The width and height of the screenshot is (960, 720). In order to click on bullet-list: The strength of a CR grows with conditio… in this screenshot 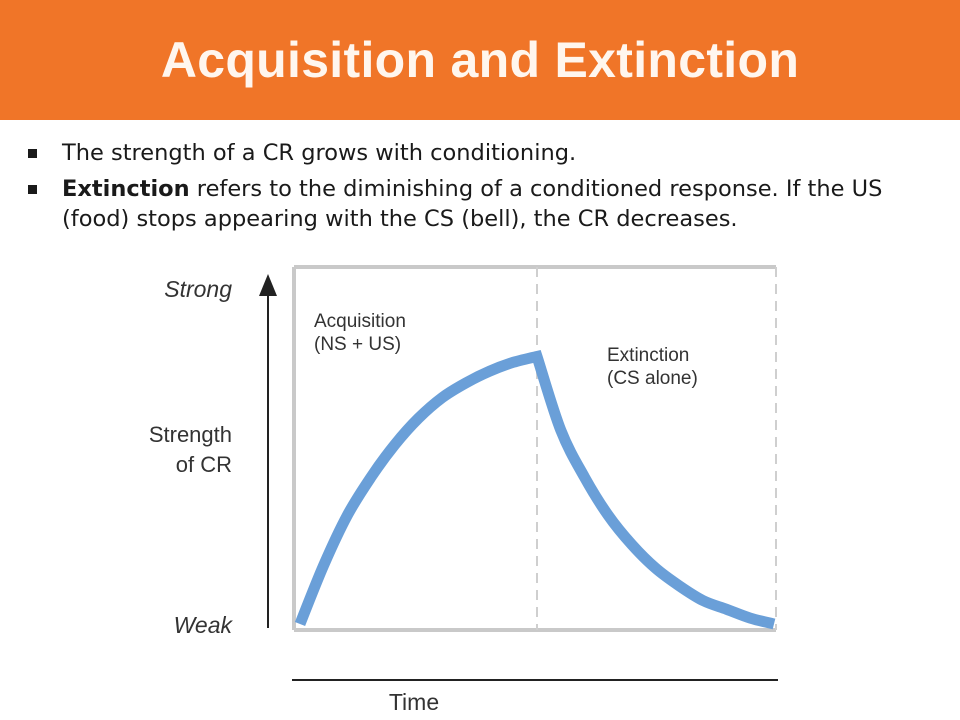, I will do `click(483, 189)`.